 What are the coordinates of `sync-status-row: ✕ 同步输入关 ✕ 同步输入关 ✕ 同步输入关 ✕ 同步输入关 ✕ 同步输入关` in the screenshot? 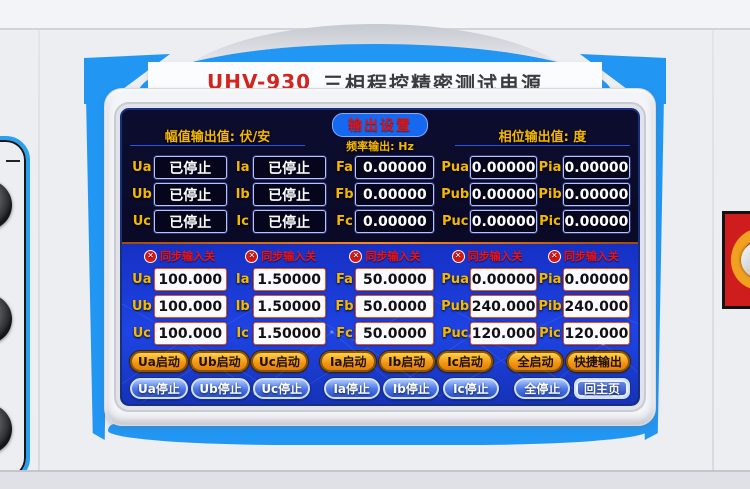 It's located at (380, 256).